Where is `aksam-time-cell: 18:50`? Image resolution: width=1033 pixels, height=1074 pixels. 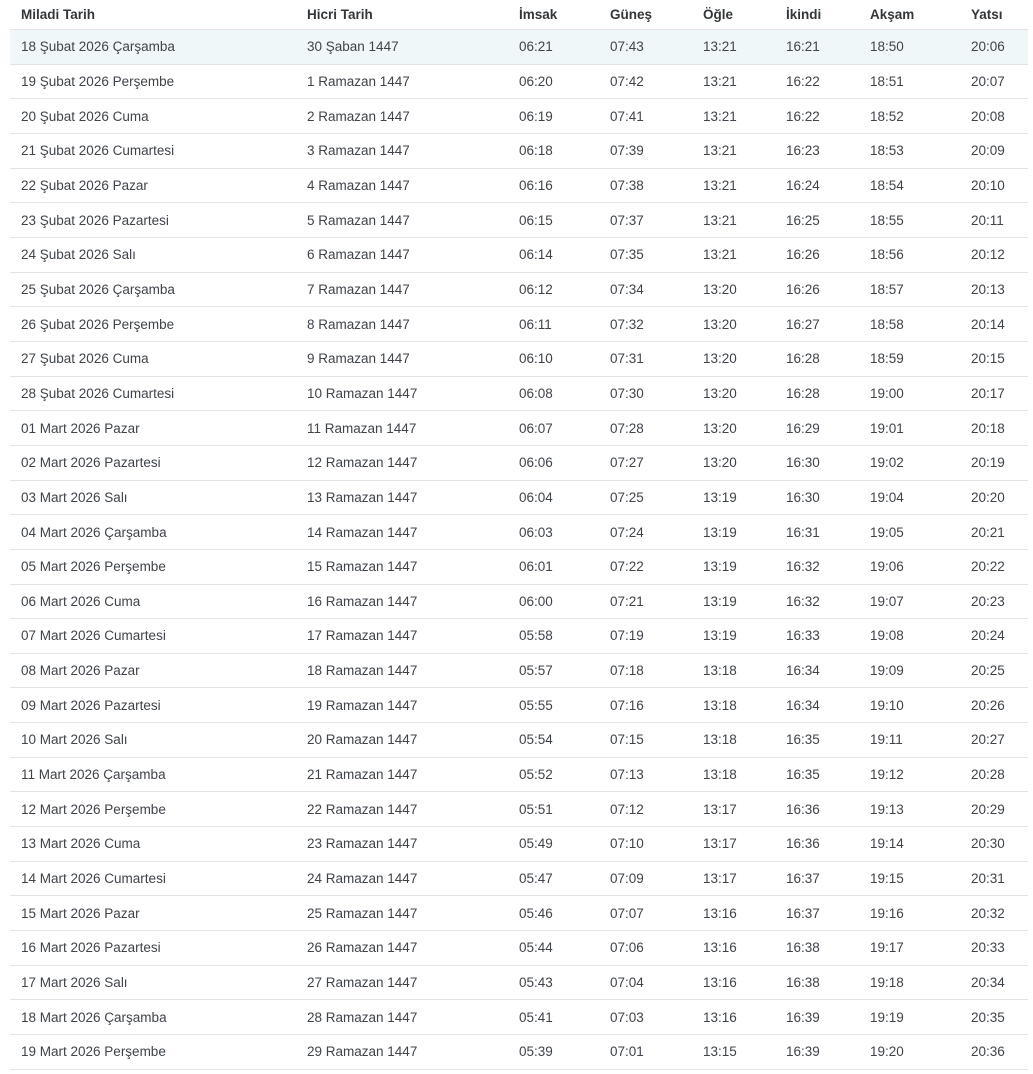 aksam-time-cell: 18:50 is located at coordinates (887, 47).